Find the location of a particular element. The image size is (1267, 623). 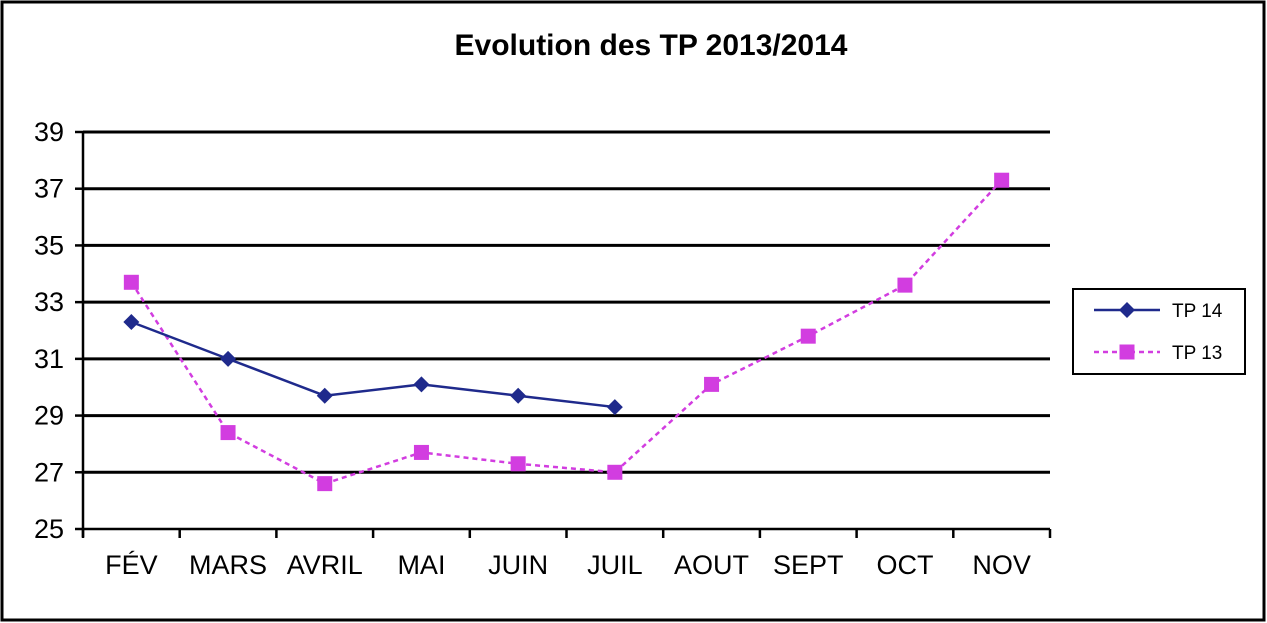

x-tick-label: FÉV is located at coordinates (131, 565).